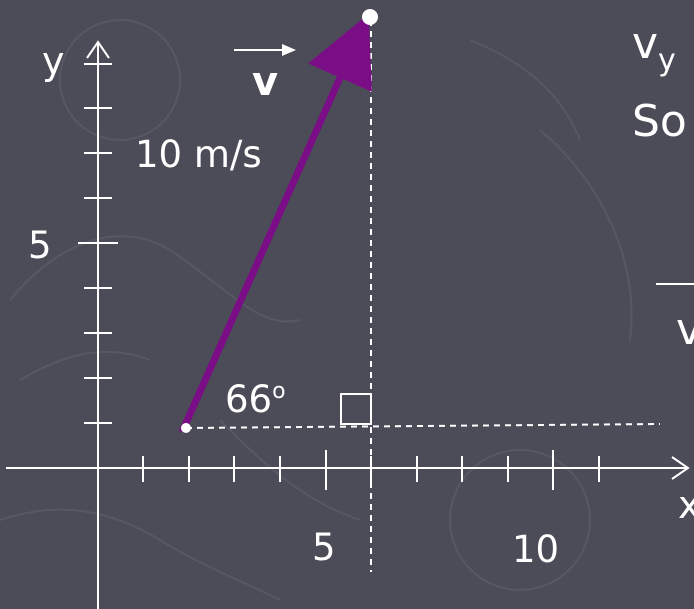 Image resolution: width=694 pixels, height=609 pixels. I want to click on angle-label: 66o, so click(255, 399).